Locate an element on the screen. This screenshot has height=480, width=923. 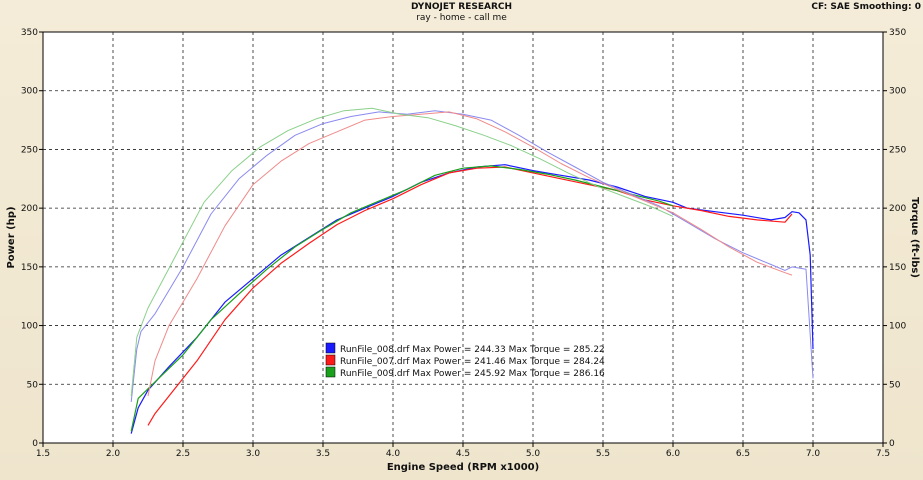
x-tick-label: 3.0 is located at coordinates (253, 454).